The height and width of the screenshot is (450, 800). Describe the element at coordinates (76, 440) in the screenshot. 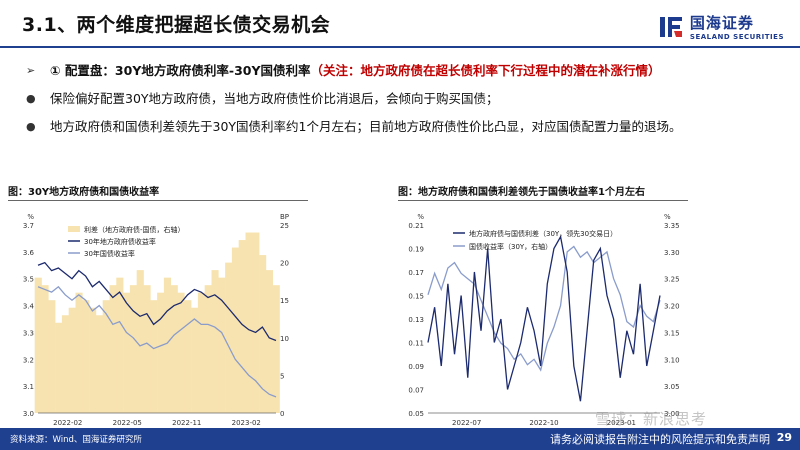

I see `source-note: 资料来源：Wind、国海证券研究所` at that location.